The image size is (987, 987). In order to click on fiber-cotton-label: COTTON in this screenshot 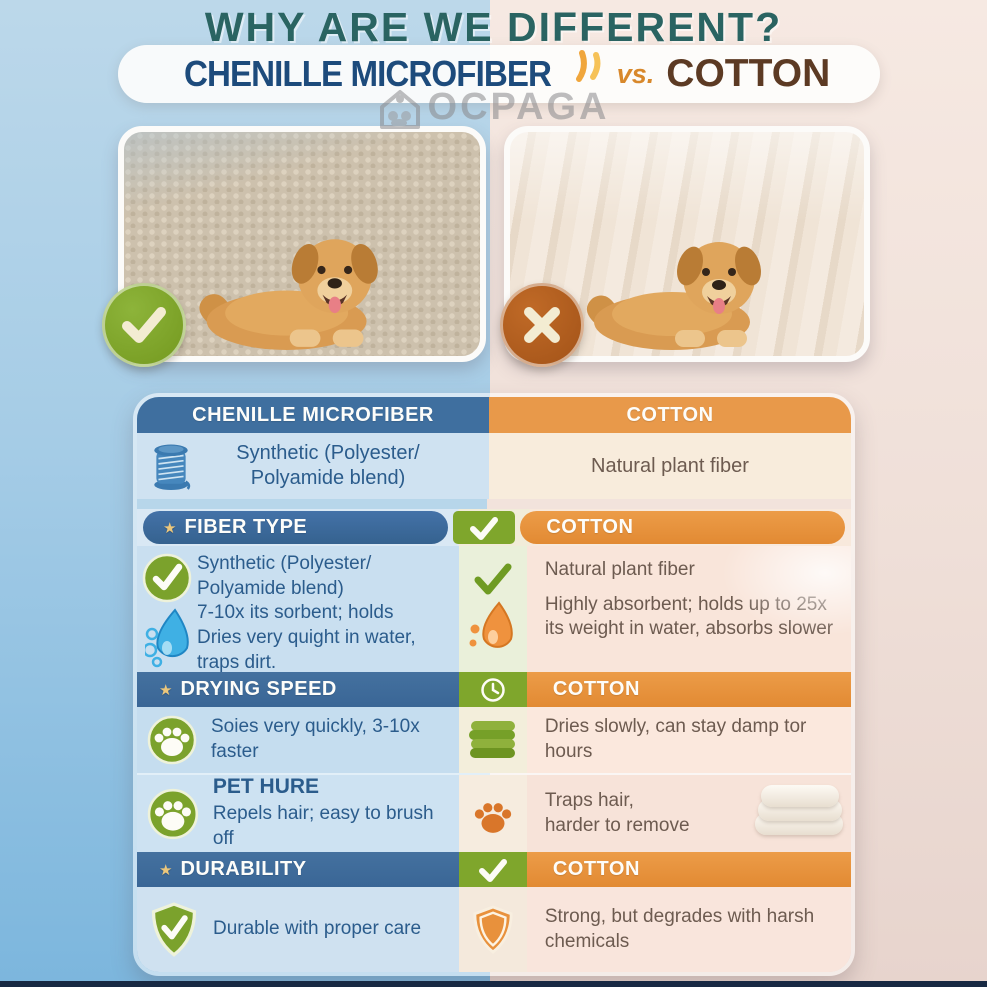, I will do `click(590, 527)`.